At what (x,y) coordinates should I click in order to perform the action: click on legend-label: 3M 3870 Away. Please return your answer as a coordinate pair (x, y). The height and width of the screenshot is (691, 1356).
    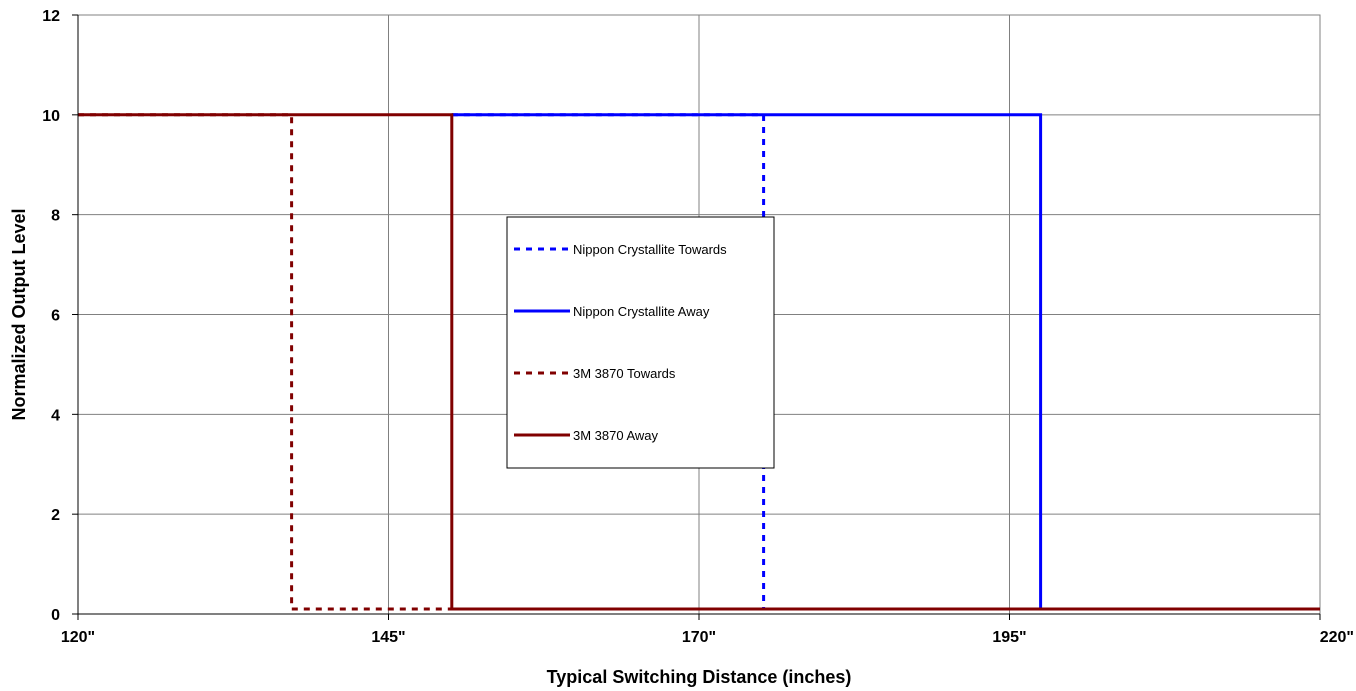
    Looking at the image, I should click on (616, 435).